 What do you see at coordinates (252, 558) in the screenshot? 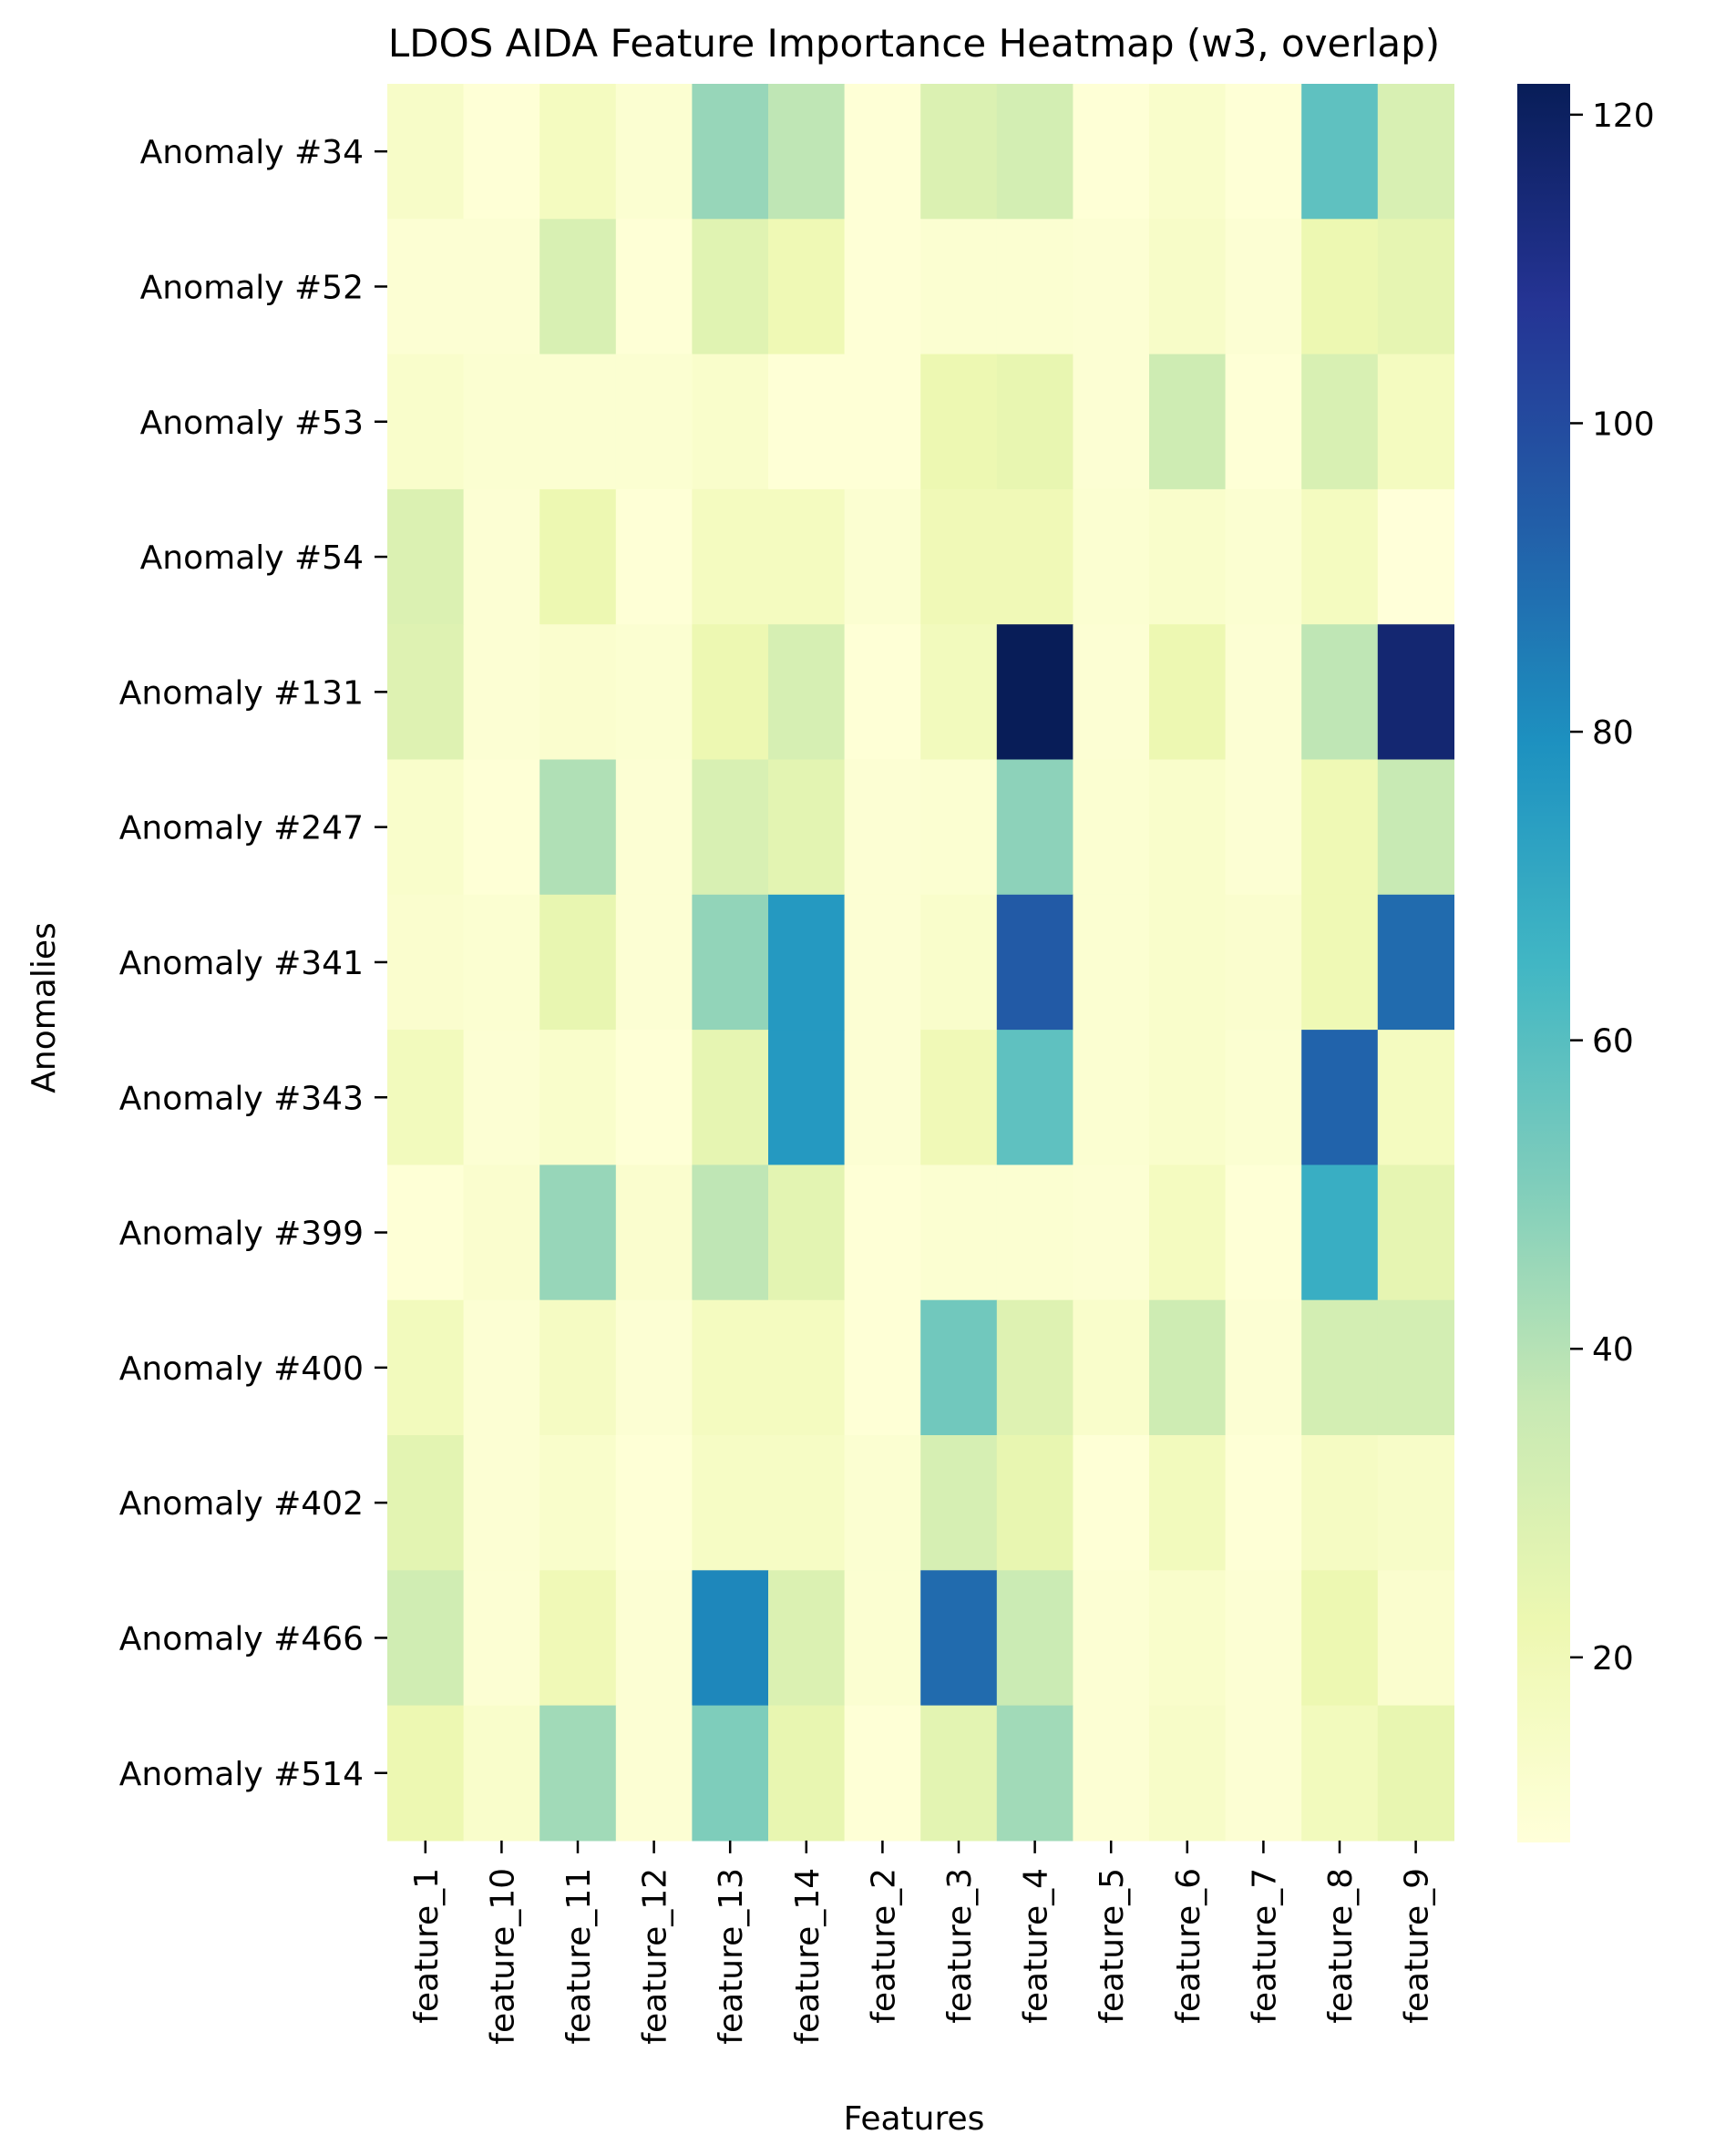
I see `row-tick-label: Anomaly #54` at bounding box center [252, 558].